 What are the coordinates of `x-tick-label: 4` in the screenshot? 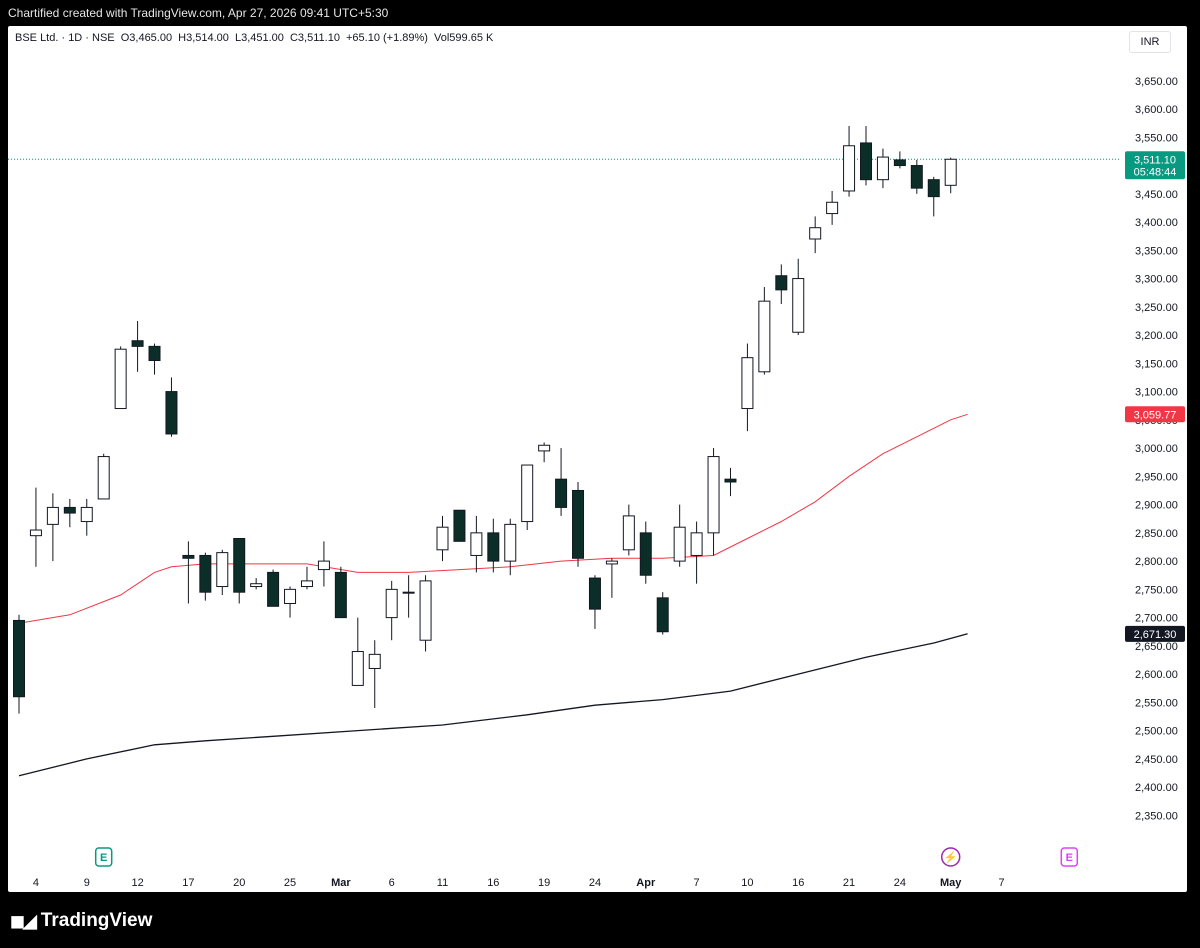 It's located at (36, 883).